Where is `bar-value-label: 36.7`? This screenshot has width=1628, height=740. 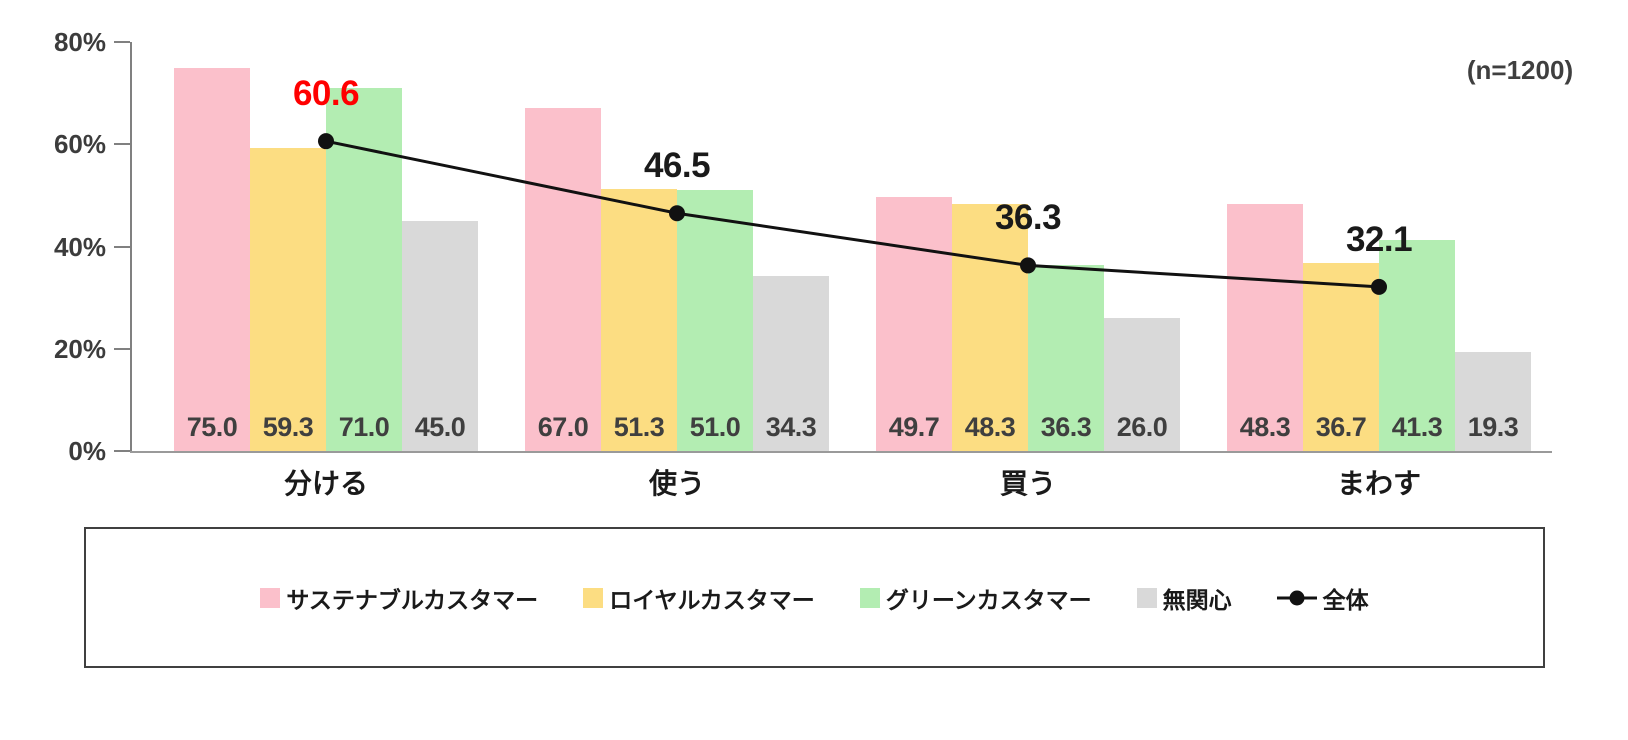
bar-value-label: 36.7 is located at coordinates (1341, 427).